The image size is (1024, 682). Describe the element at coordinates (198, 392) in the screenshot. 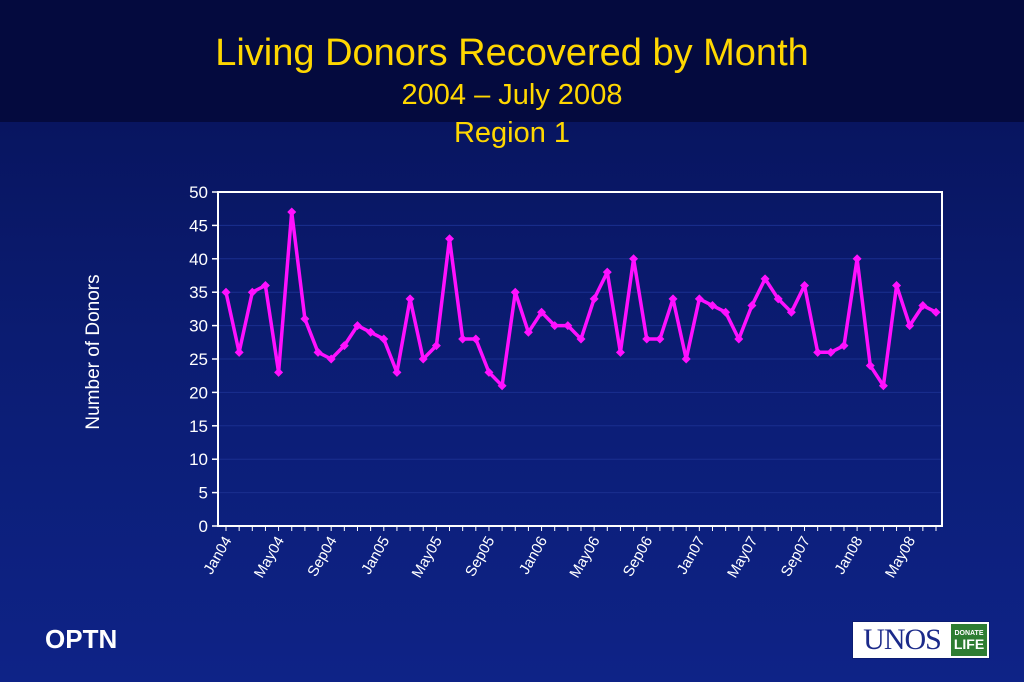

I see `y-tick-label: 20` at that location.